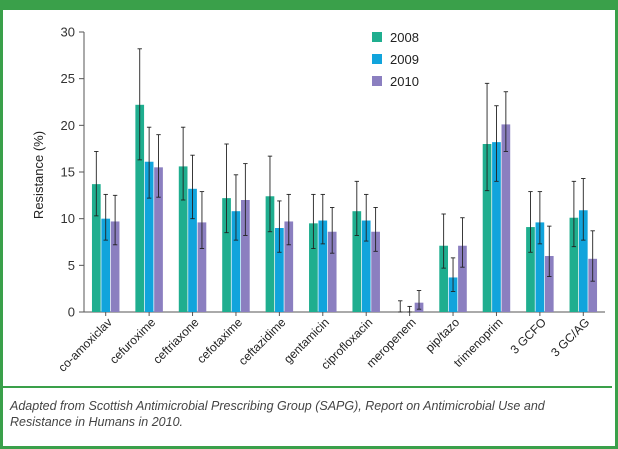  I want to click on y-axis-title: Resistance (%), so click(38, 175).